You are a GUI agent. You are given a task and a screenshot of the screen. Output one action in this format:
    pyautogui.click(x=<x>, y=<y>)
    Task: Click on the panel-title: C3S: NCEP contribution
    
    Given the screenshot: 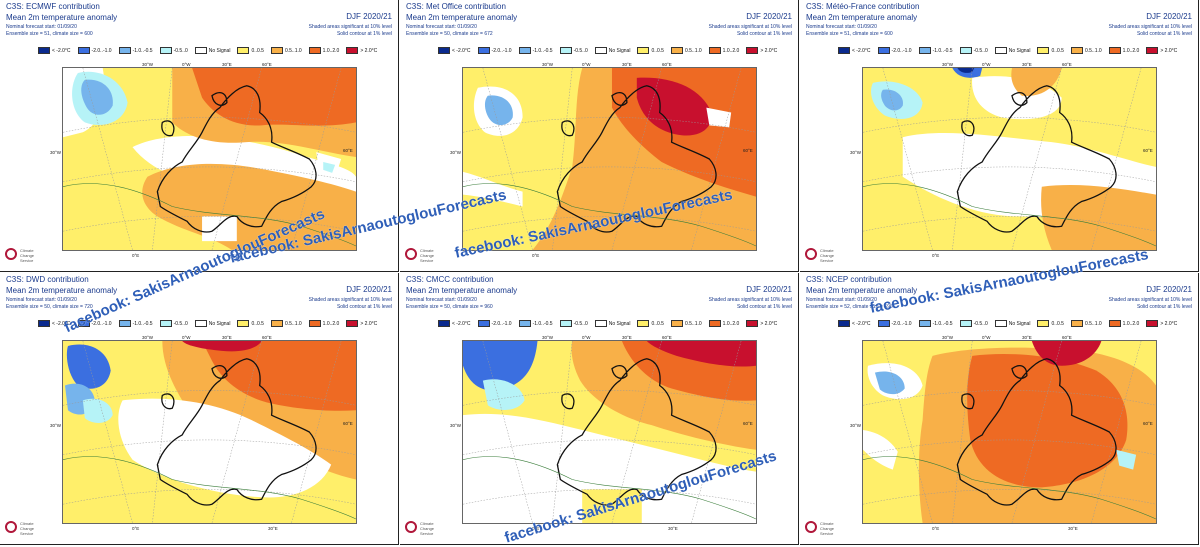 What is the action you would take?
    pyautogui.click(x=849, y=279)
    